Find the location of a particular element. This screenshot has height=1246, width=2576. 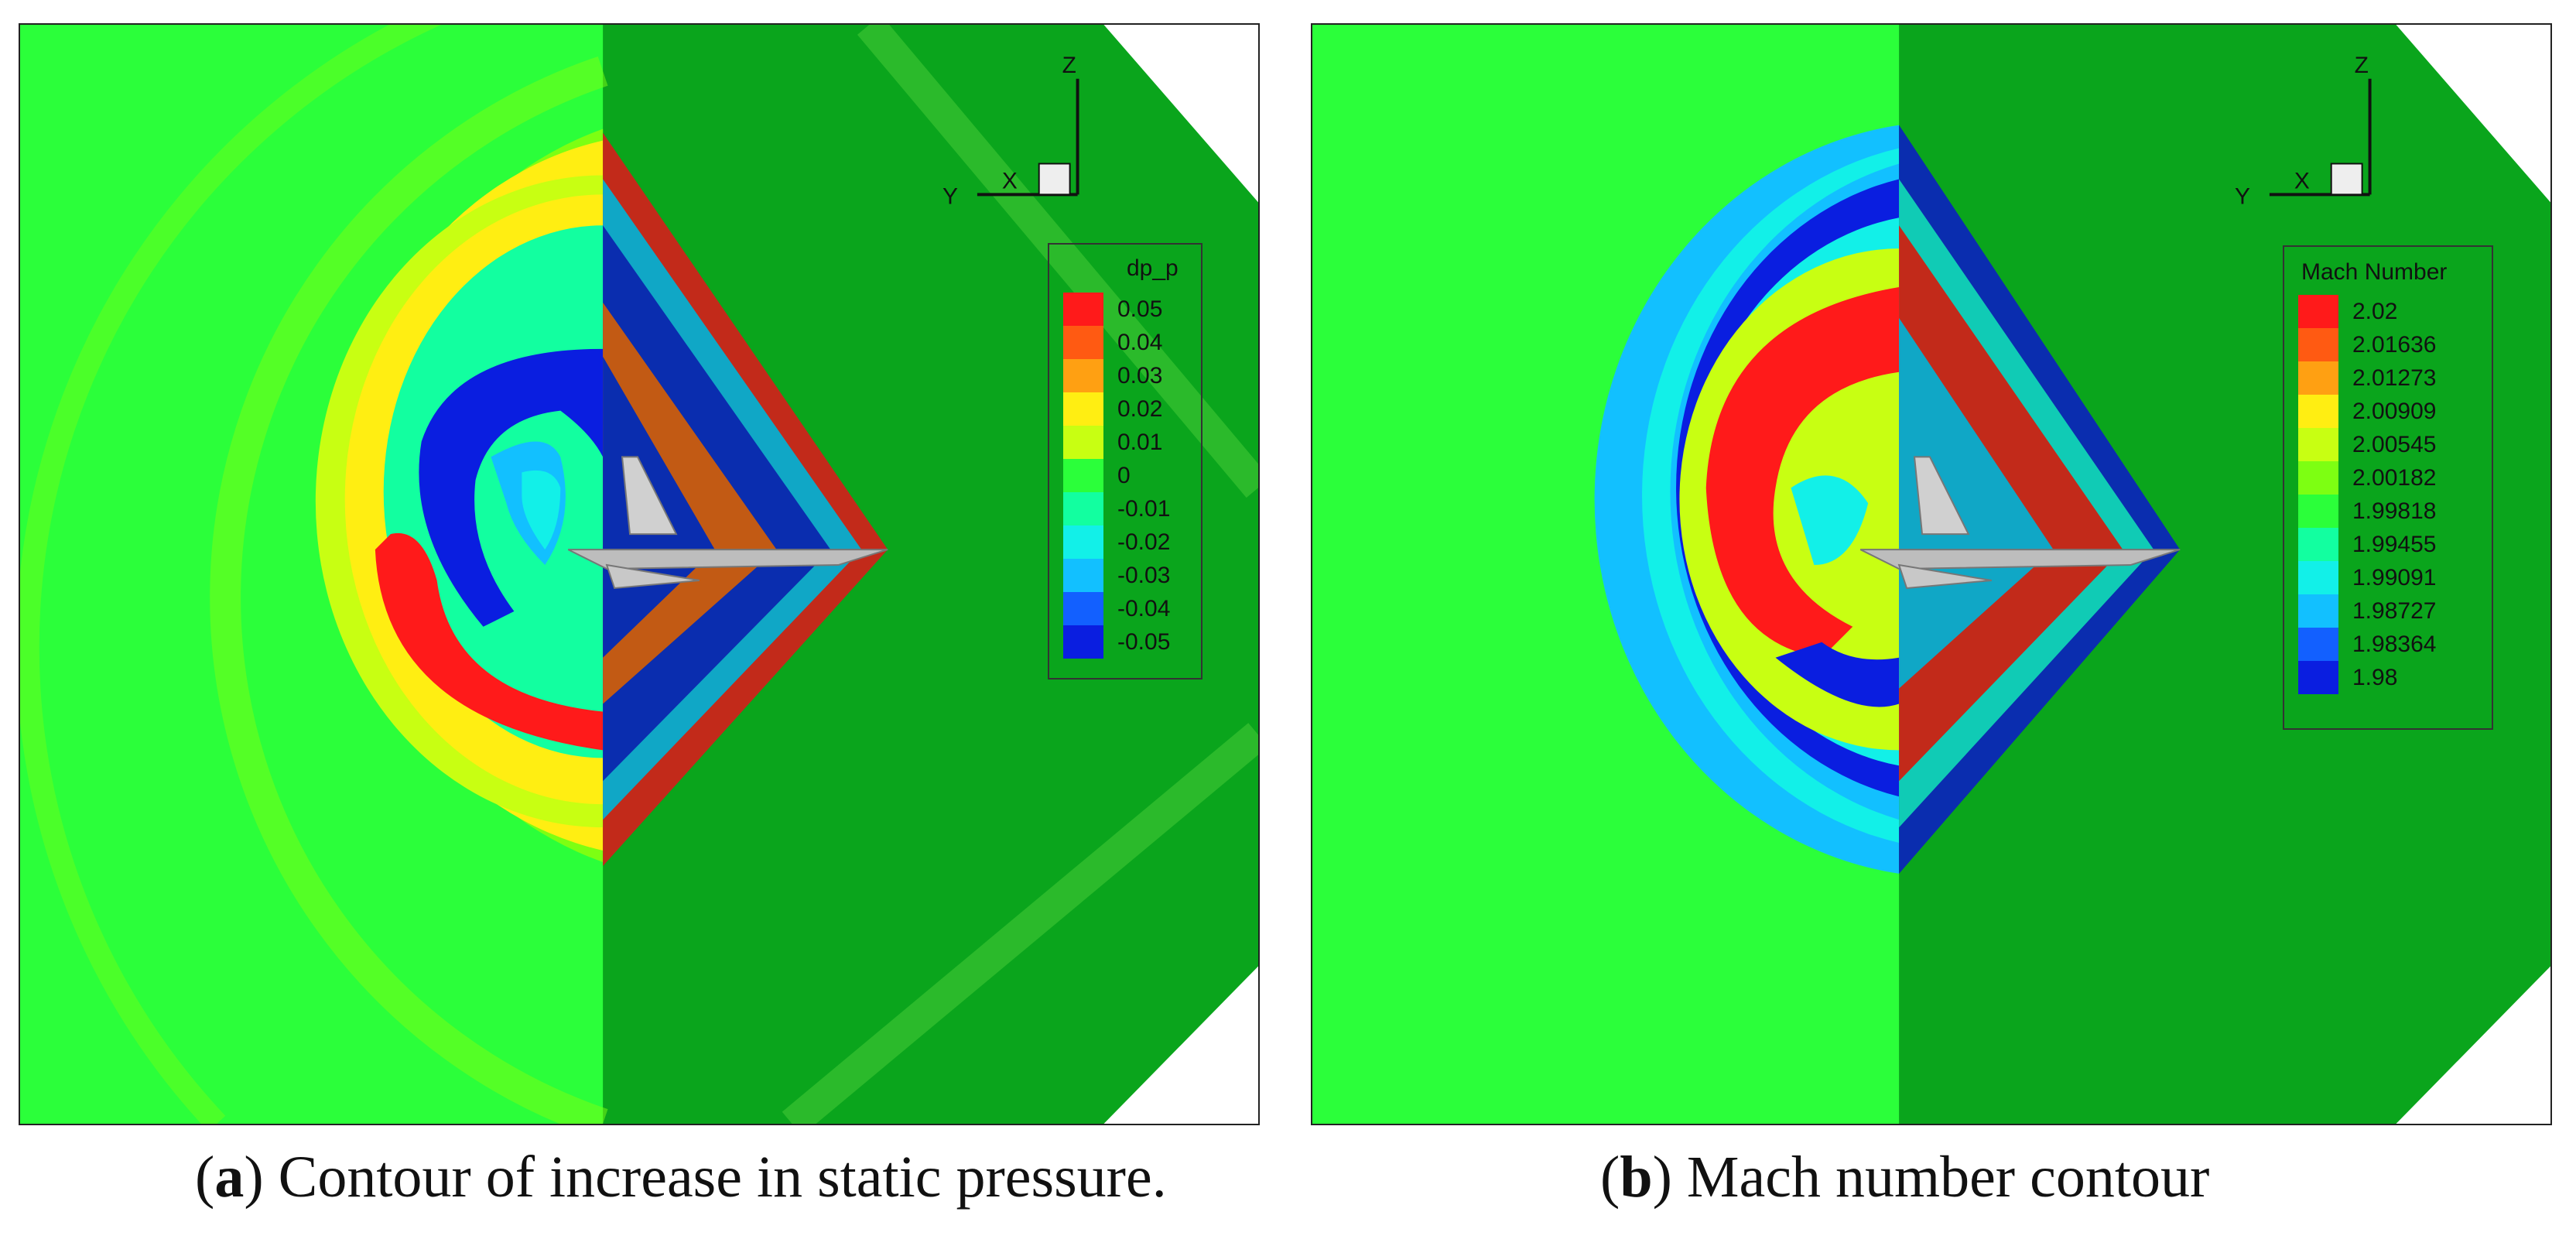

legend-row: 2.00909 is located at coordinates (2367, 411).